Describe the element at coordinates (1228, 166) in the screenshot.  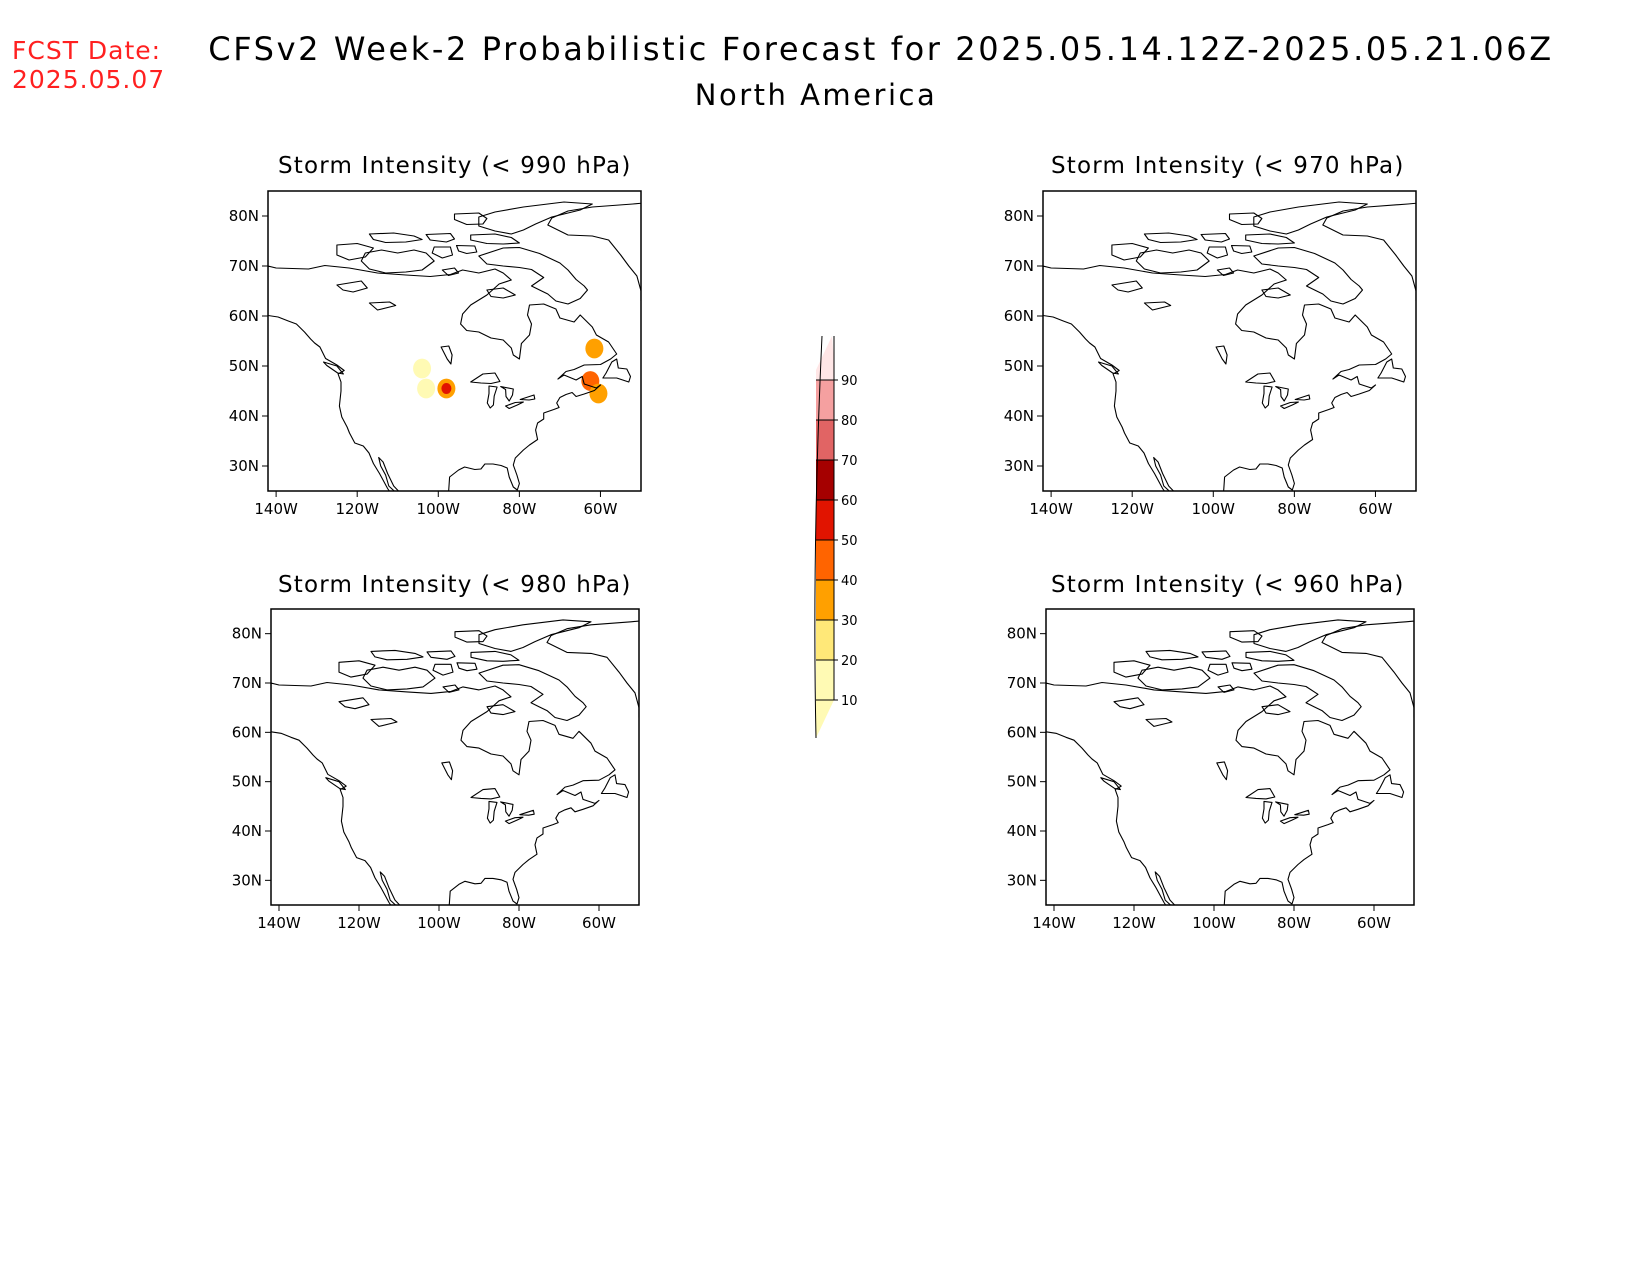
I see `panel-title-970: Storm Intensity (< 970 hPa)` at that location.